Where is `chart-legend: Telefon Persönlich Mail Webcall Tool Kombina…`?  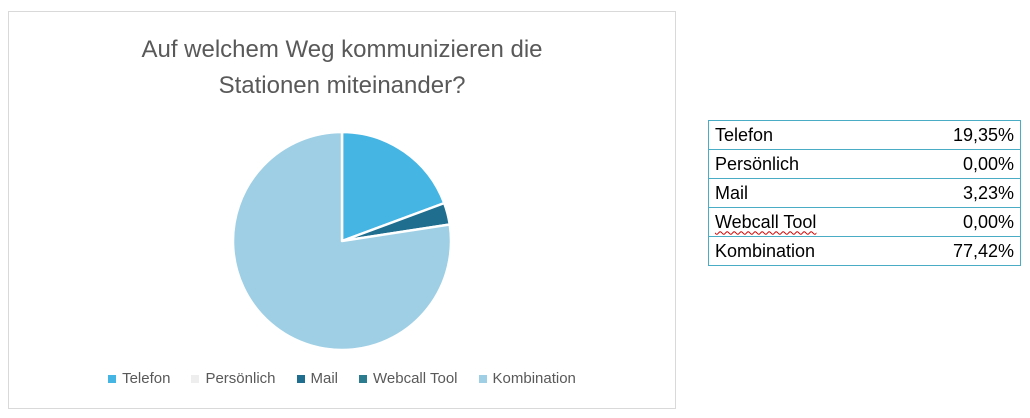 chart-legend: Telefon Persönlich Mail Webcall Tool Kombina… is located at coordinates (342, 378).